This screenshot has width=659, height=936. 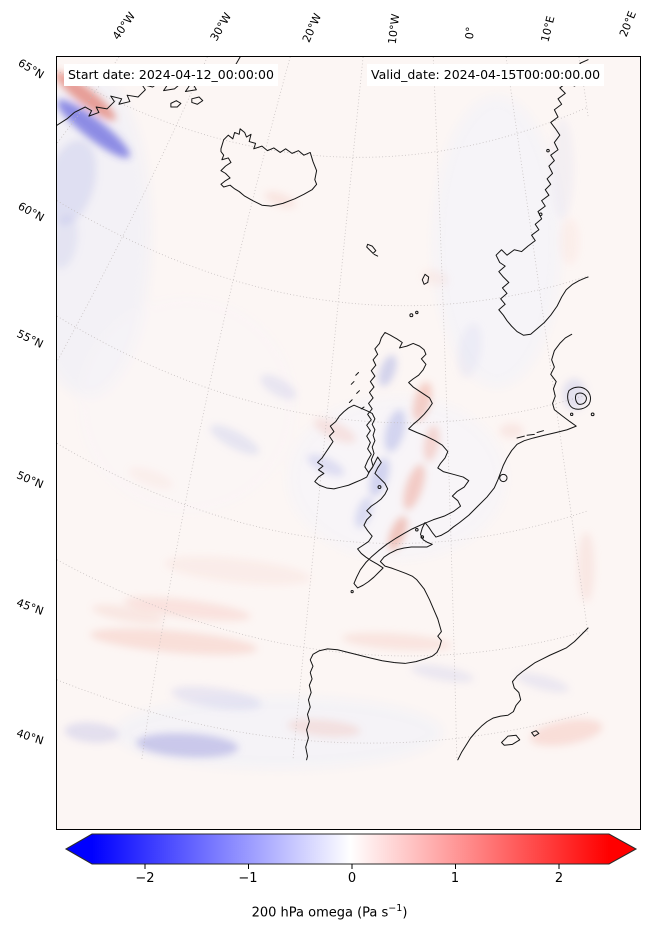 I want to click on lon-label-20e: 20°E, so click(x=628, y=24).